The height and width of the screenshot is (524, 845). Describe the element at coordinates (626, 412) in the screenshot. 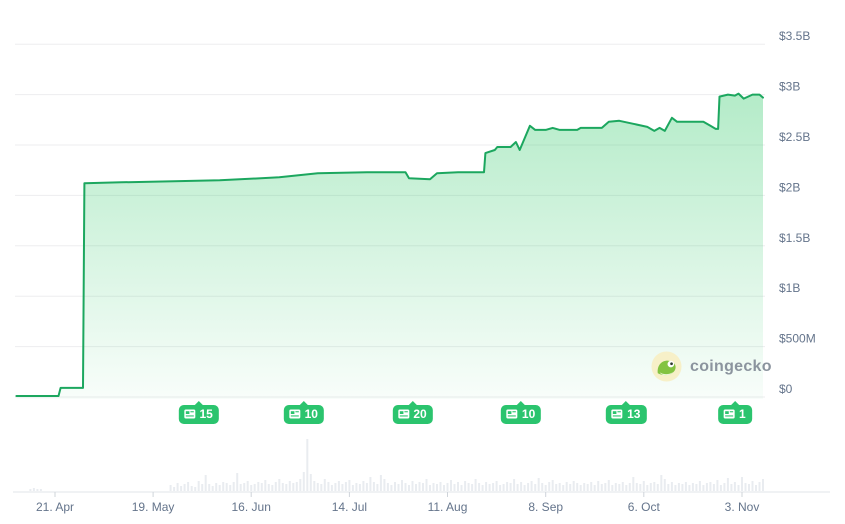

I see `news-badge: 13` at that location.